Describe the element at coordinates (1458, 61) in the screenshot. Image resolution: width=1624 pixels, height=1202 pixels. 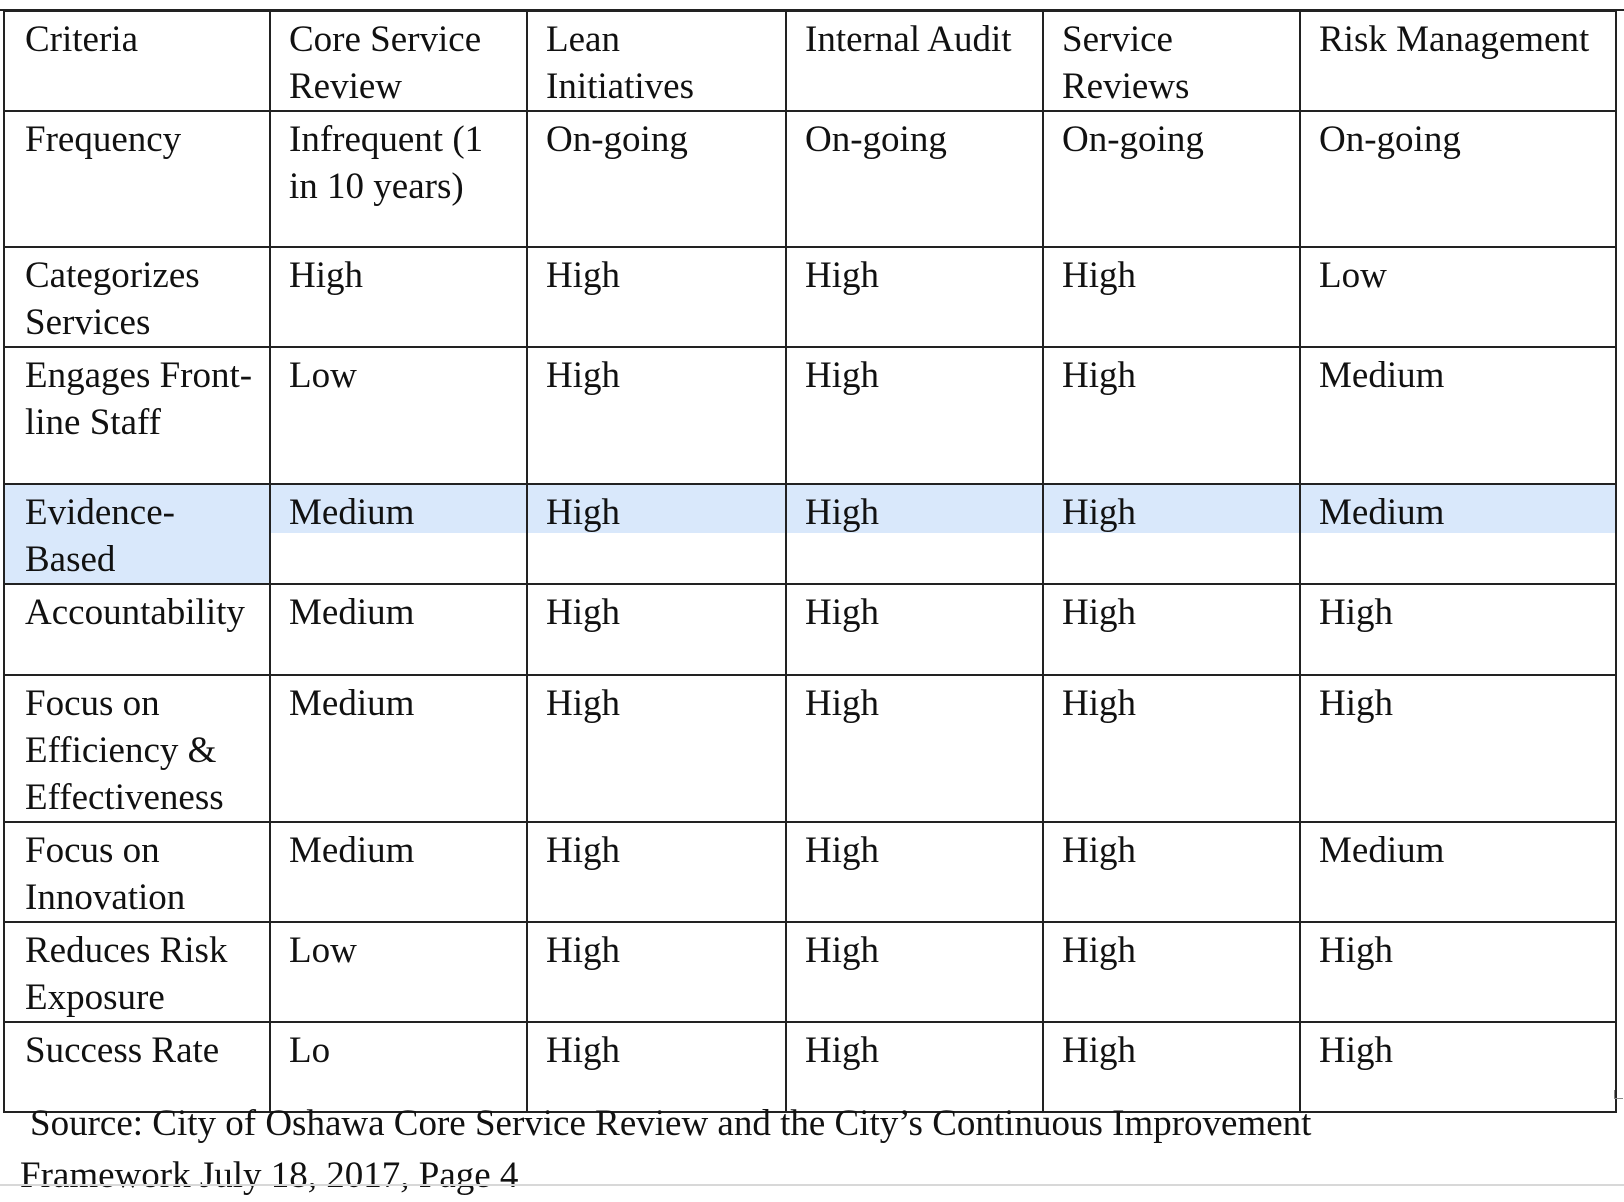
I see `header-cell-risk-management: Risk Management` at that location.